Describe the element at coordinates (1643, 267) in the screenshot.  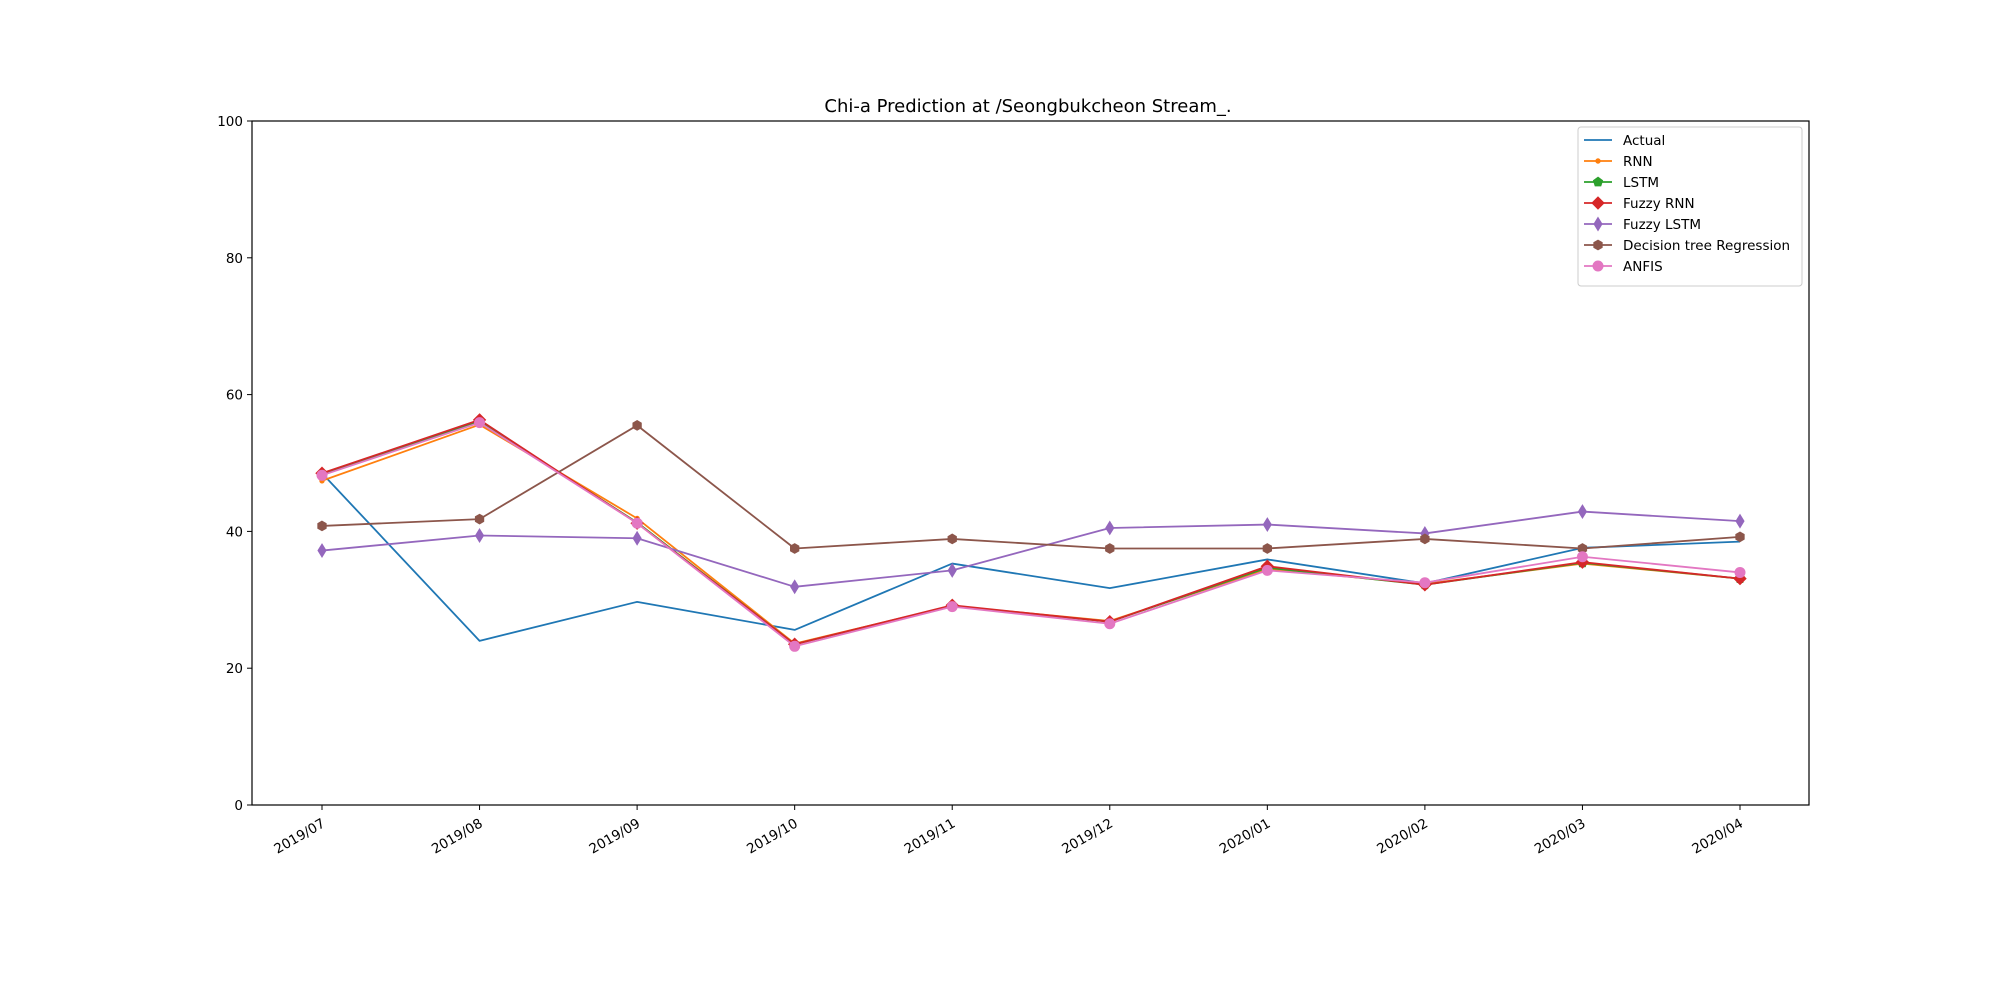
I see `legend-label: ANFIS` at that location.